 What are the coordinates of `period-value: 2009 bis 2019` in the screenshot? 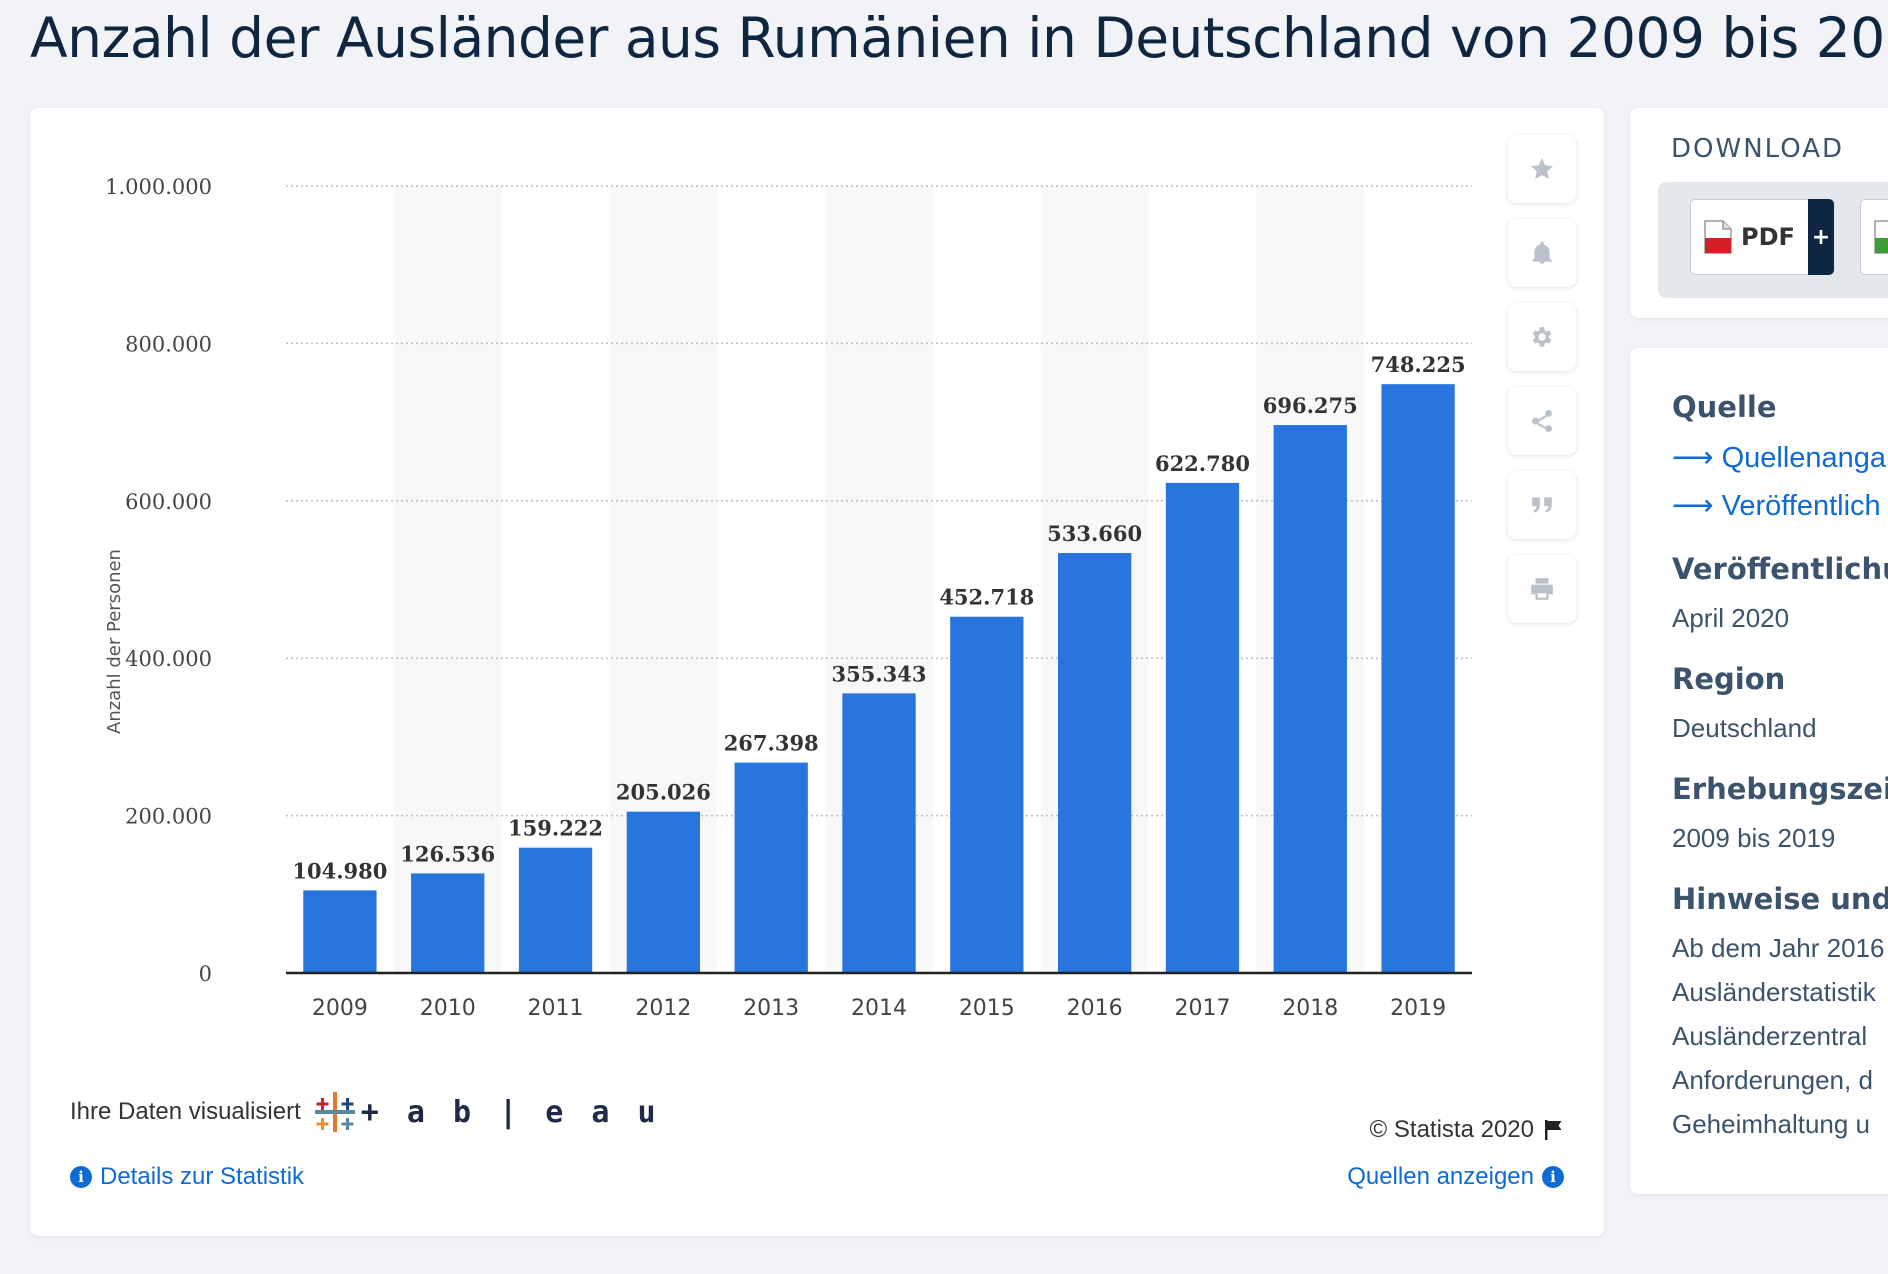 It's located at (1754, 838).